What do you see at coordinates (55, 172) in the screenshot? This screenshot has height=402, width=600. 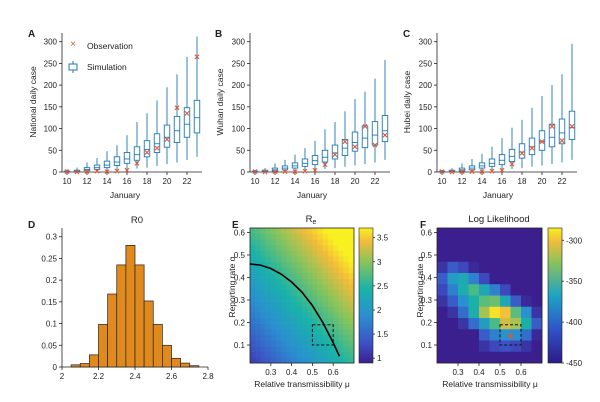 I see `panel-a-ytick-label: 0` at bounding box center [55, 172].